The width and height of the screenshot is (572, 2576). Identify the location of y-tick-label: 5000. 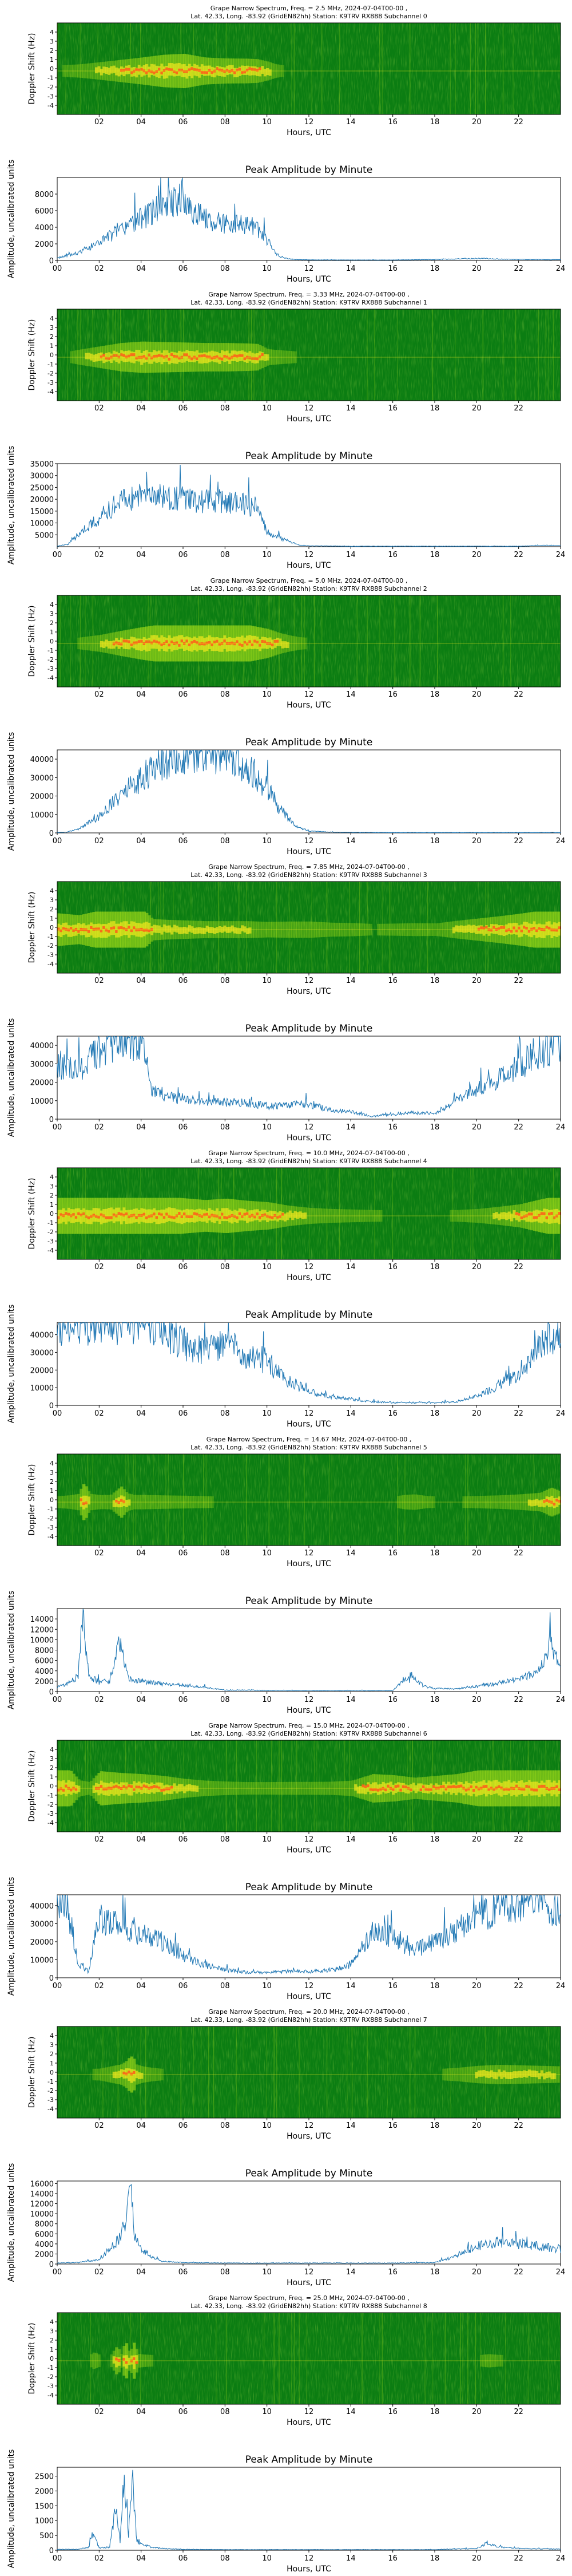
(44, 535).